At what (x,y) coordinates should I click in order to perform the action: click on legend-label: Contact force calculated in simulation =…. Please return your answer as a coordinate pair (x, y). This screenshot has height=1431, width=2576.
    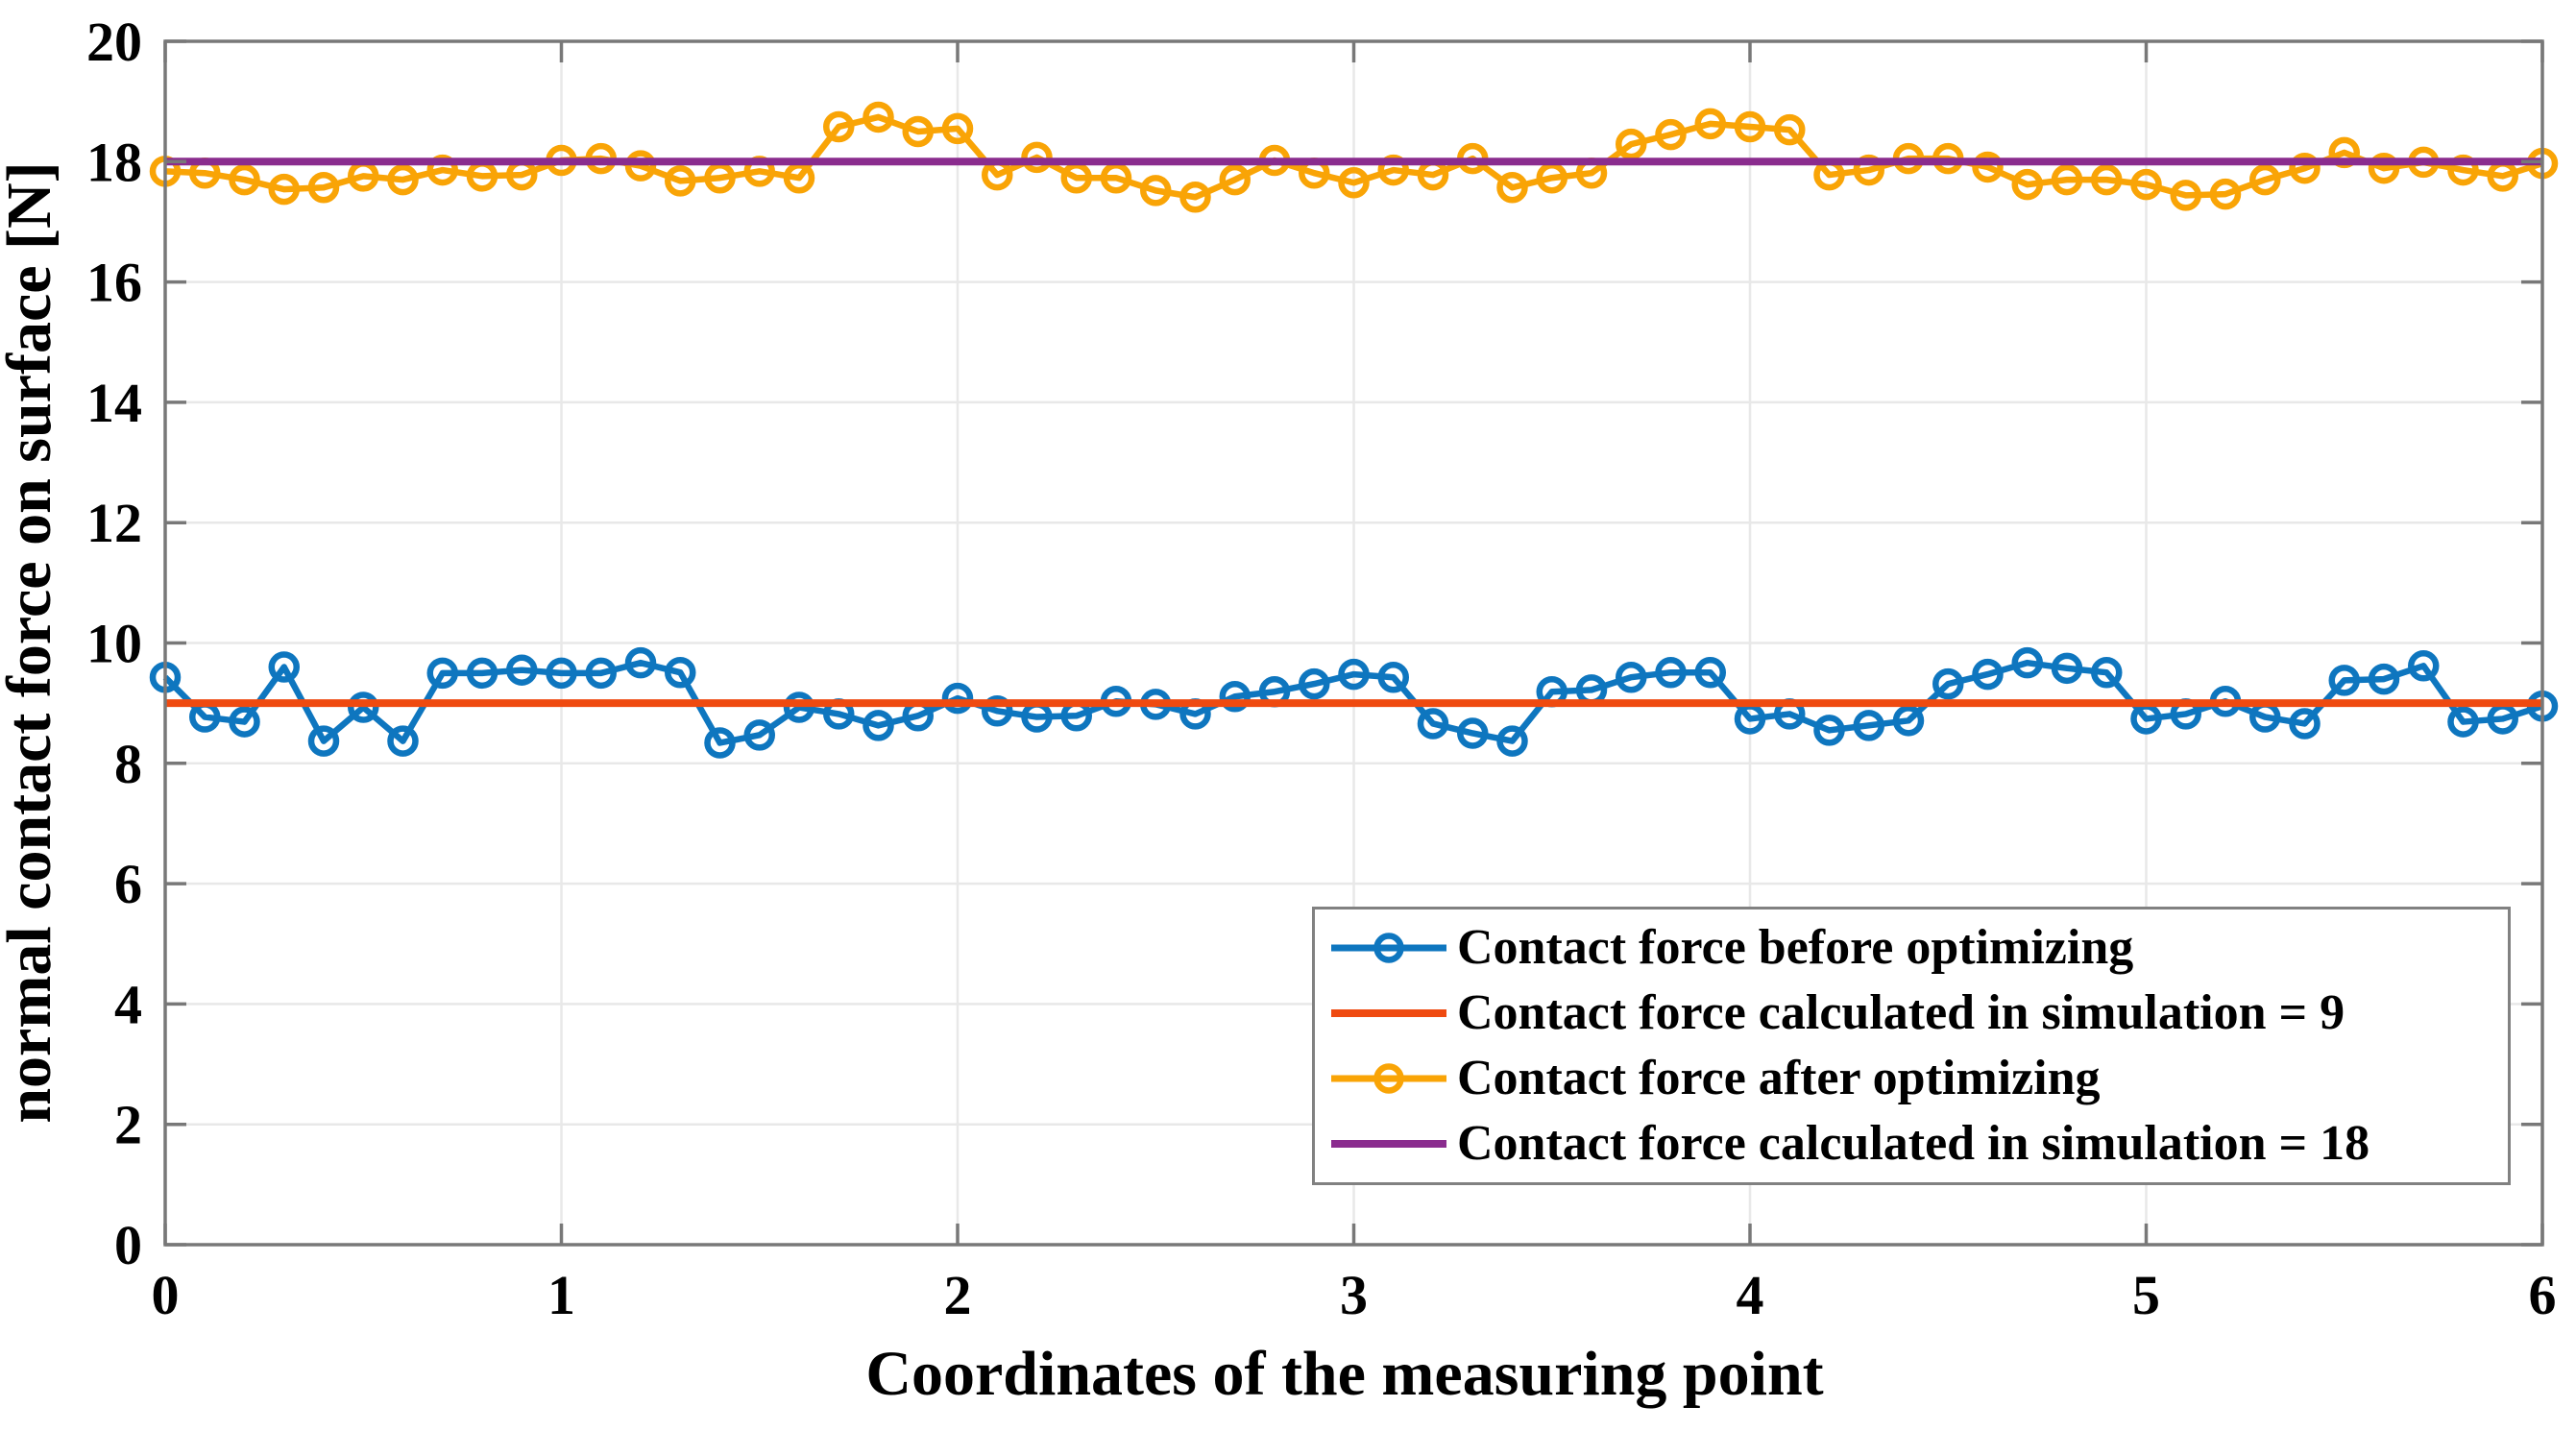
    Looking at the image, I should click on (1901, 1012).